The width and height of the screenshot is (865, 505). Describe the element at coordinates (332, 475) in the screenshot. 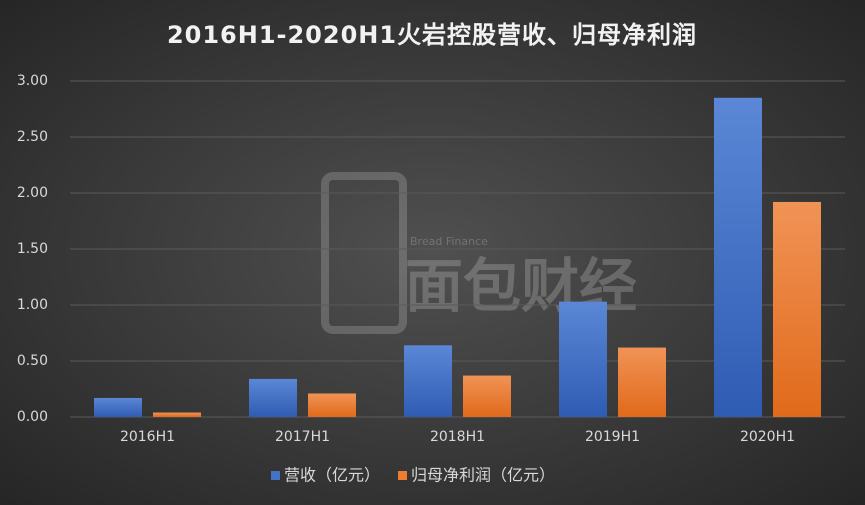

I see `legend-label: 营收（亿元）` at that location.